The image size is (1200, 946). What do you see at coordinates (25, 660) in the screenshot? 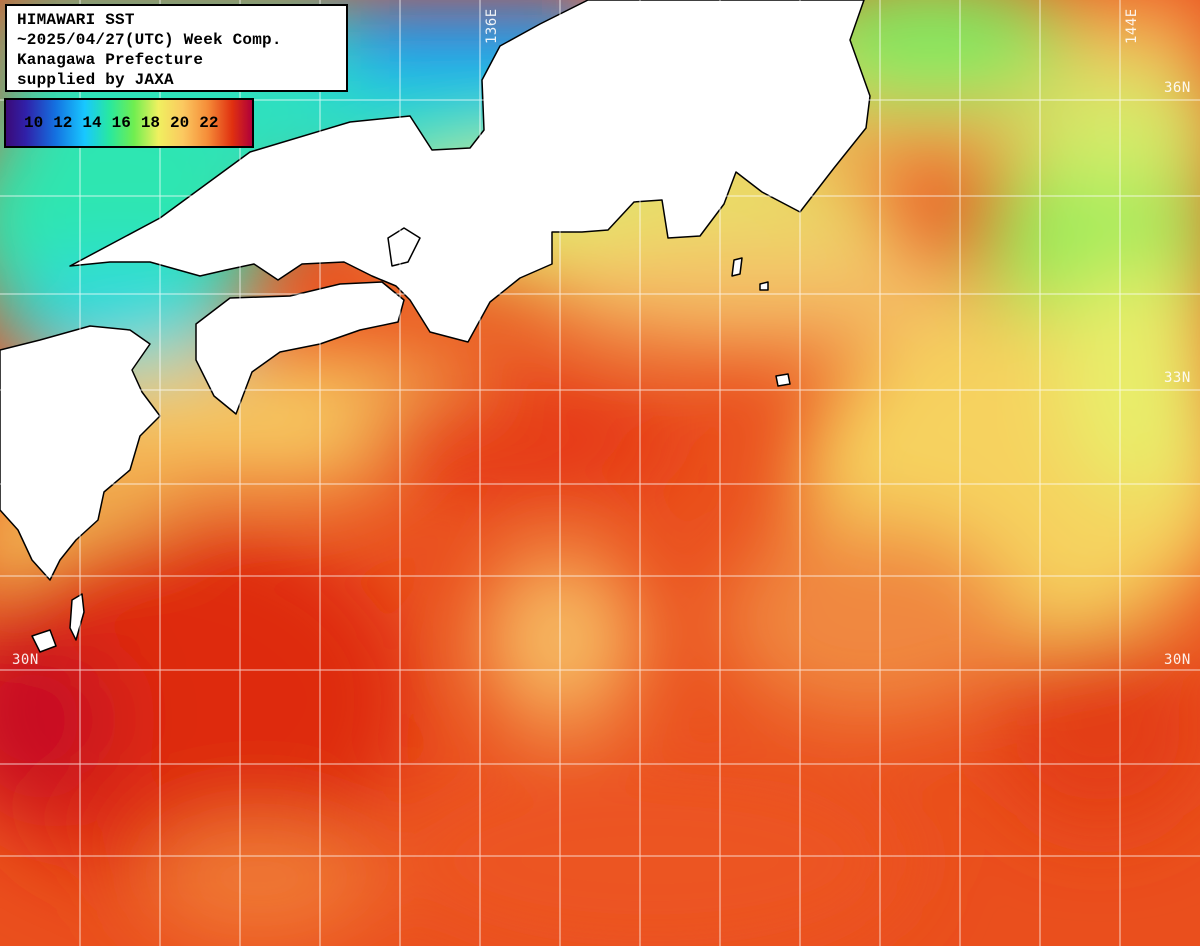
I see `lat-label-30n-left: 30N` at bounding box center [25, 660].